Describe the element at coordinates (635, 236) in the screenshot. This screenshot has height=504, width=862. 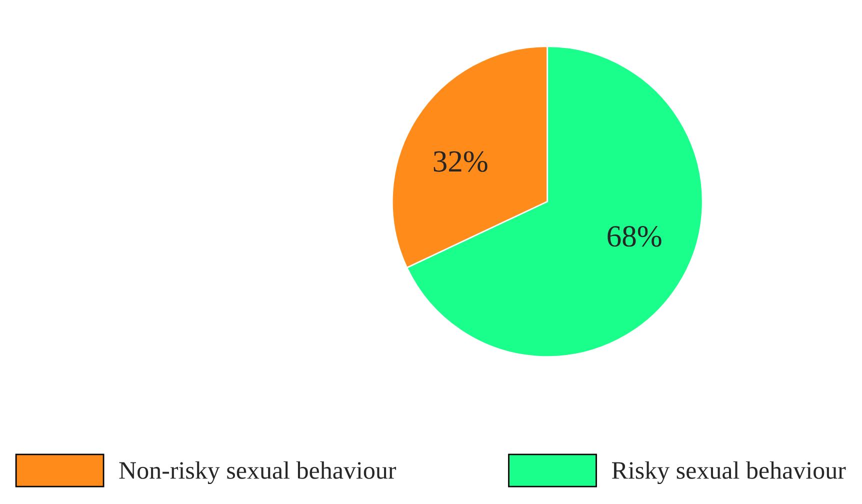
I see `data-label: 68%` at that location.